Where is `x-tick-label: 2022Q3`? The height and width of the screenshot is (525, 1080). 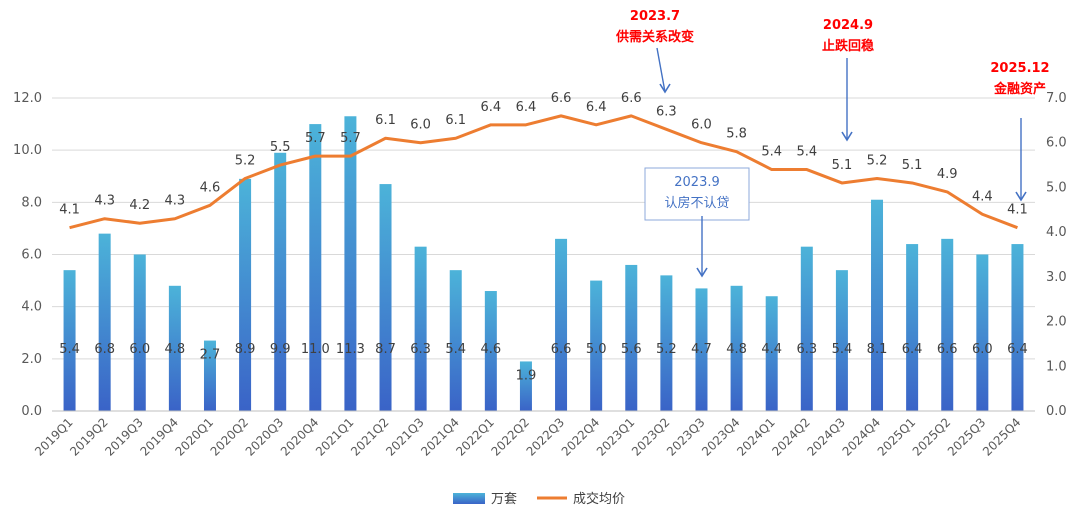 x-tick-label: 2022Q3 is located at coordinates (546, 437).